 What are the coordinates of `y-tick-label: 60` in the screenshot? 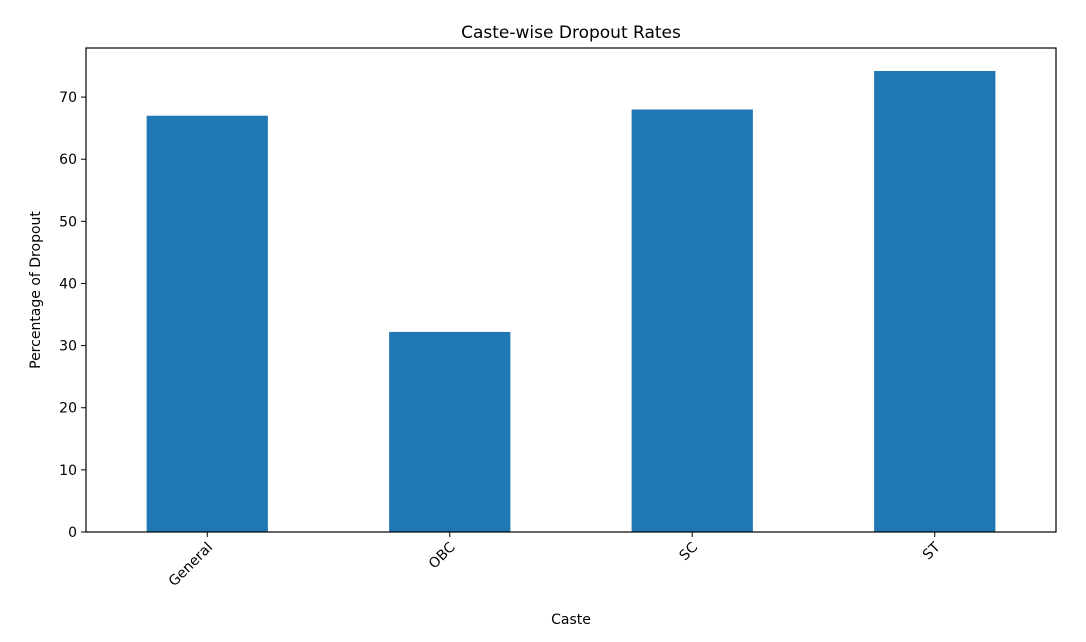 It's located at (68, 160).